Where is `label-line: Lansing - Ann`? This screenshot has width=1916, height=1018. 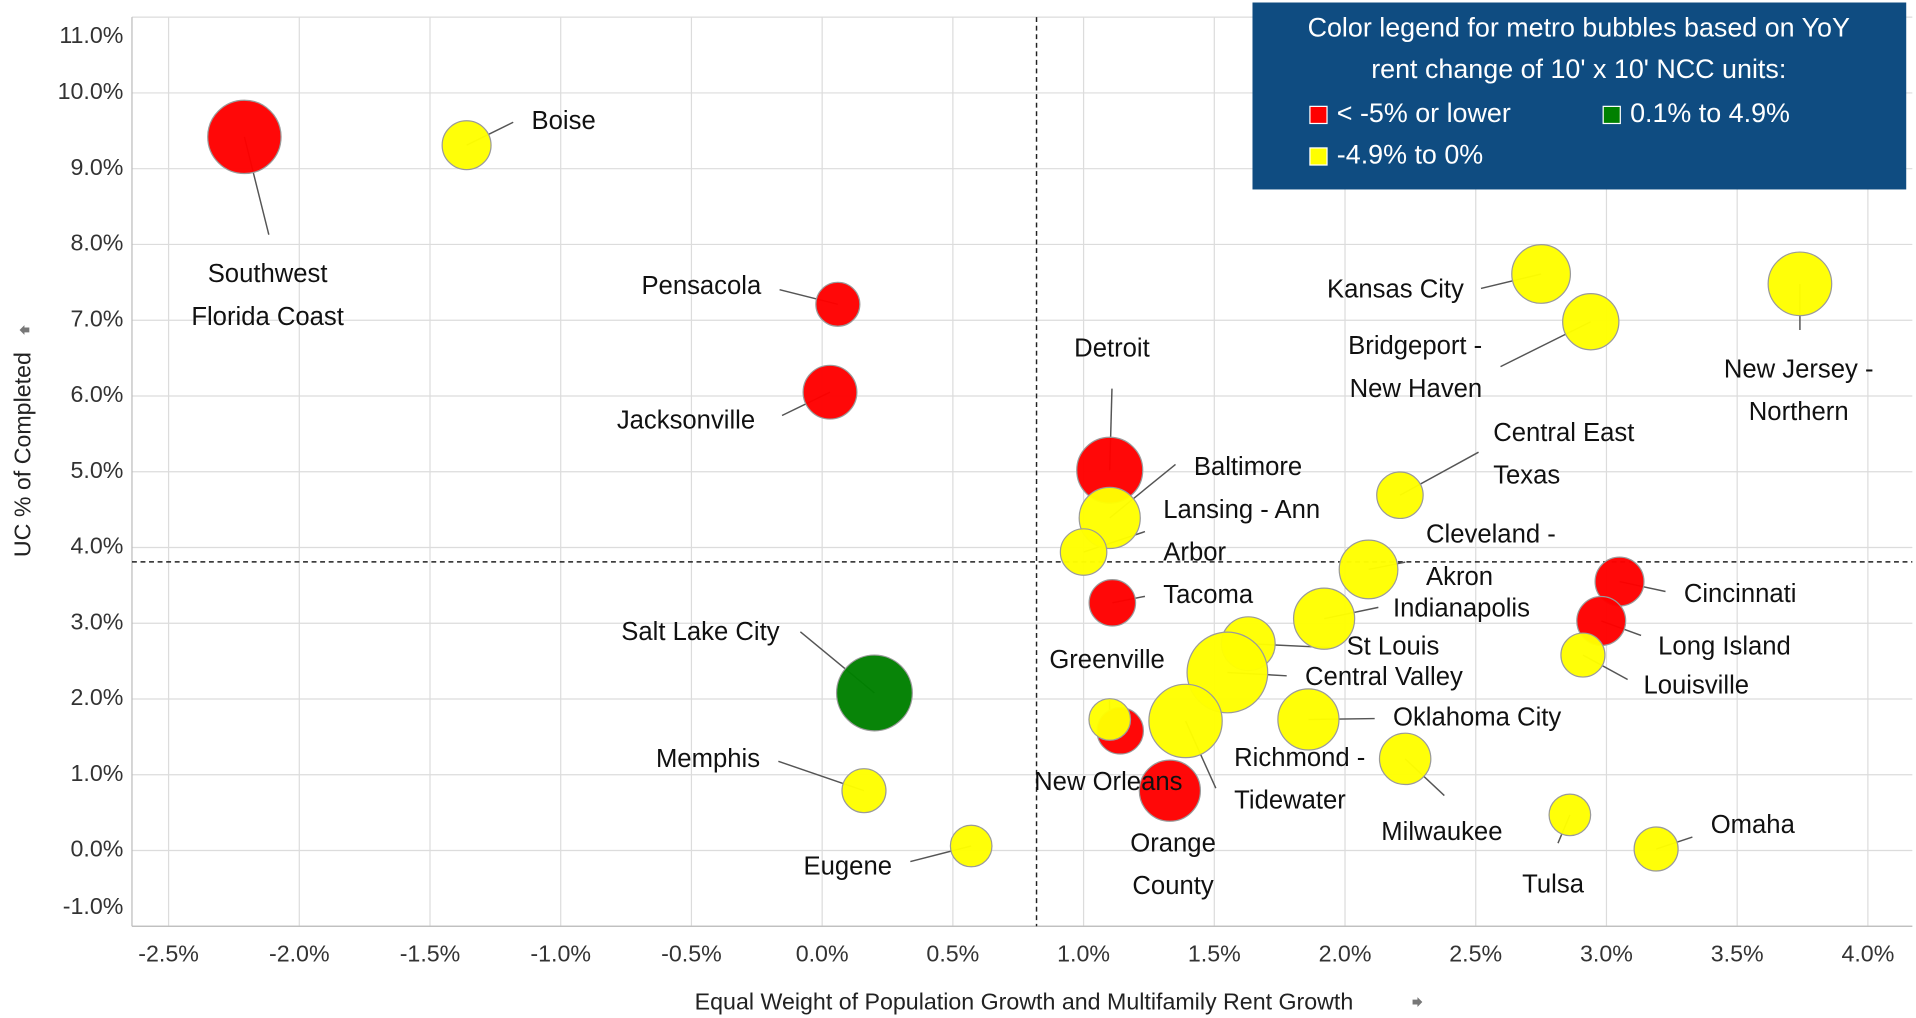
label-line: Lansing - Ann is located at coordinates (1241, 510).